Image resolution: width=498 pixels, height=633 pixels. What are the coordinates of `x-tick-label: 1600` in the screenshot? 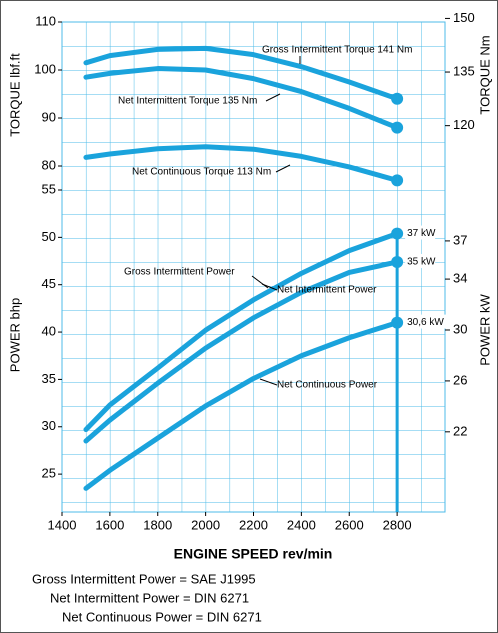 It's located at (109, 524).